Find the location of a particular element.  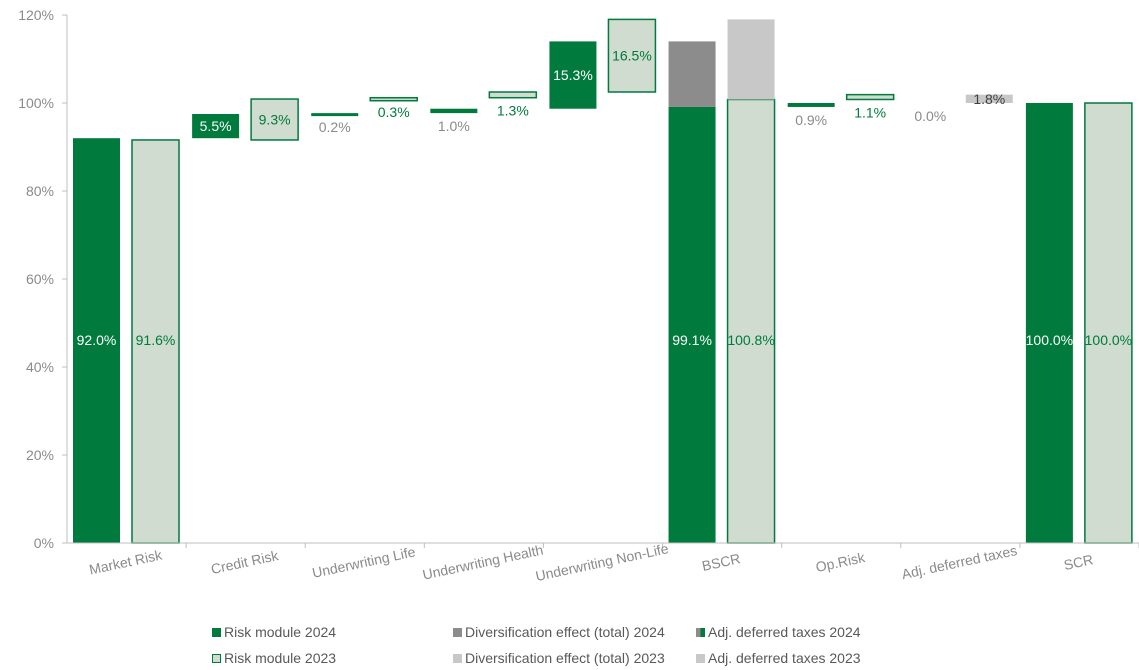

y-axis: 0% 20% 40% 60% 80% 100% 120% is located at coordinates (42, 279).